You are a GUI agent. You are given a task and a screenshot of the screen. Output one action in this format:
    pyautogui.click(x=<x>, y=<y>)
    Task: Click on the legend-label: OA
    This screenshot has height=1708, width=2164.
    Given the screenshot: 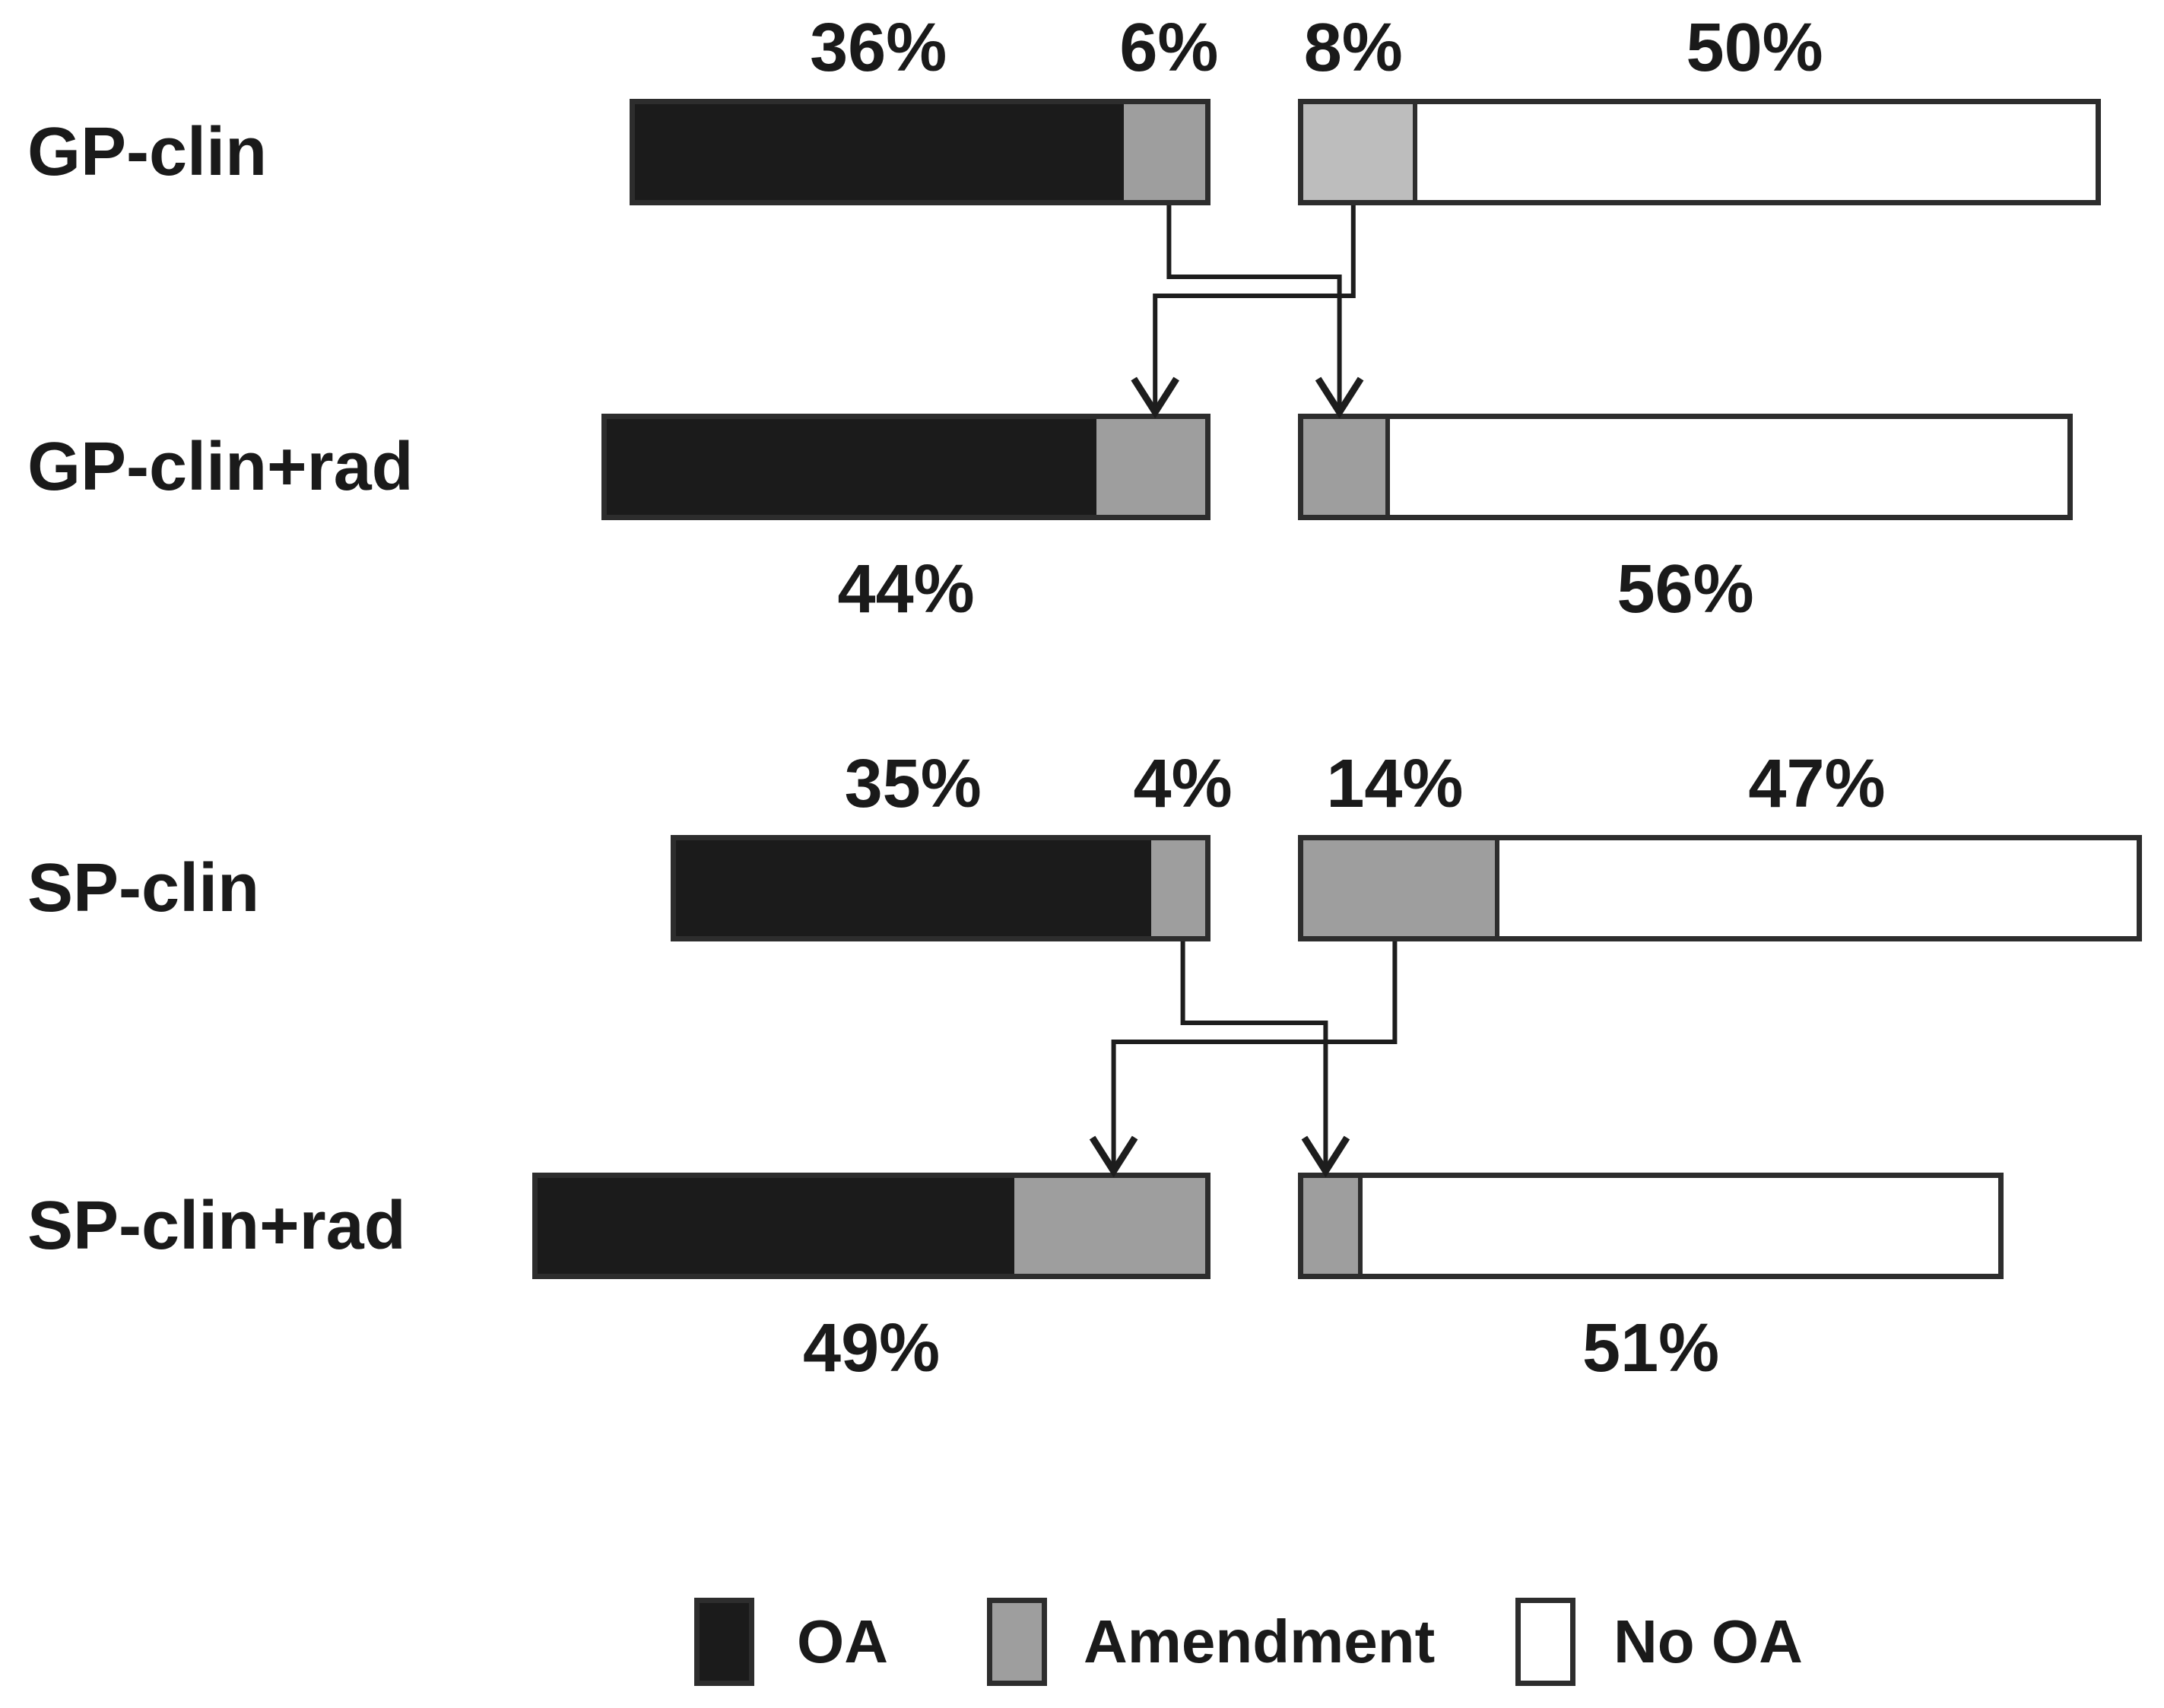 What is the action you would take?
    pyautogui.click(x=843, y=1642)
    